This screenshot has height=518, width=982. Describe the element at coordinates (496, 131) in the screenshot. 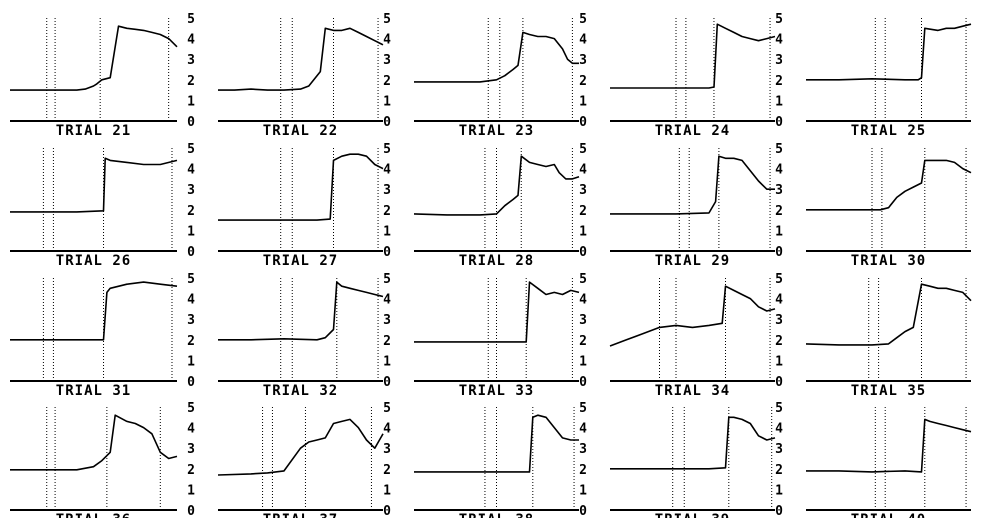

I see `panel-title: TRIAL 23` at that location.